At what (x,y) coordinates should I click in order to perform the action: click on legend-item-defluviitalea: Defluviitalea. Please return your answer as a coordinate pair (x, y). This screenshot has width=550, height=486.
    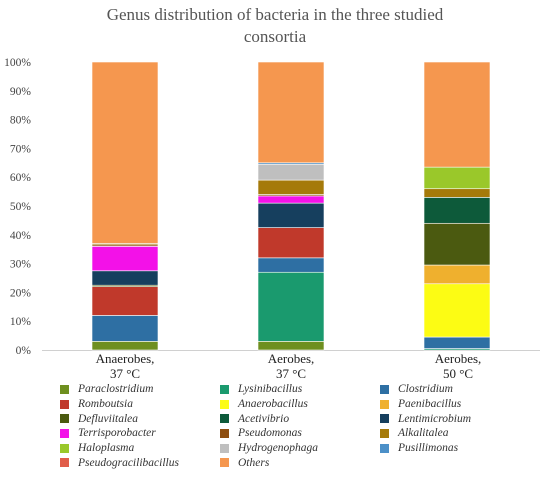
    Looking at the image, I should click on (140, 418).